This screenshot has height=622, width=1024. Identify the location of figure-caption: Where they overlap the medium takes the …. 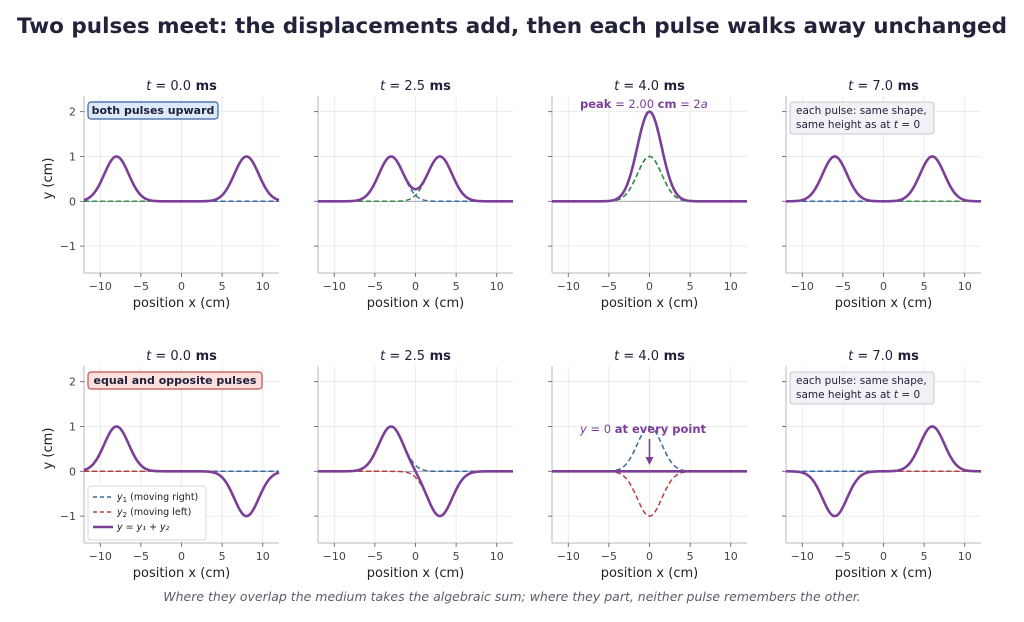
(512, 596).